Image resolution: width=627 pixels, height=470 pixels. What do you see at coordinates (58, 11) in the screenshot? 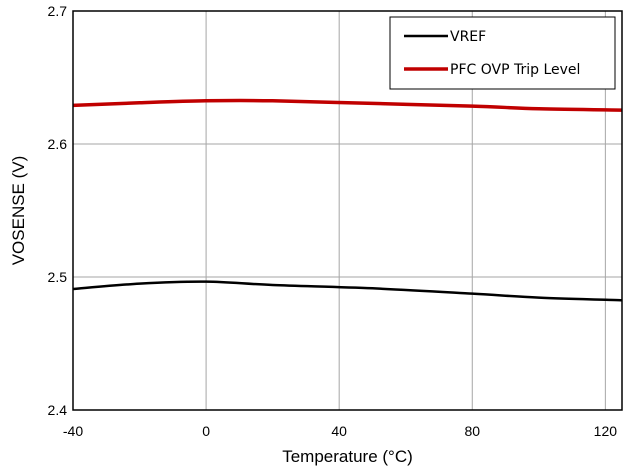
I see `y-tick-label: 2.7` at bounding box center [58, 11].